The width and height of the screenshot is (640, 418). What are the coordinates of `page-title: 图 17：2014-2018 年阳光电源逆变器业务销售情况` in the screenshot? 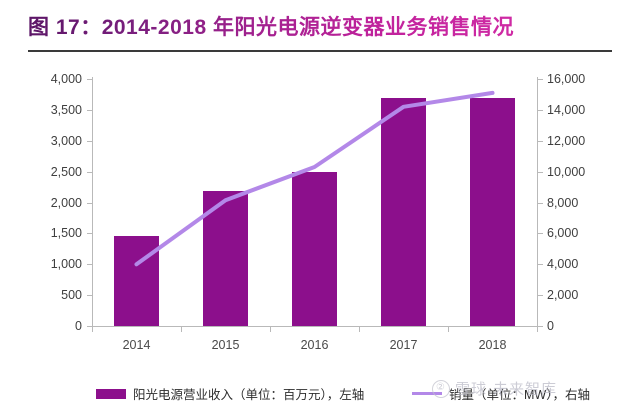 It's located at (271, 26).